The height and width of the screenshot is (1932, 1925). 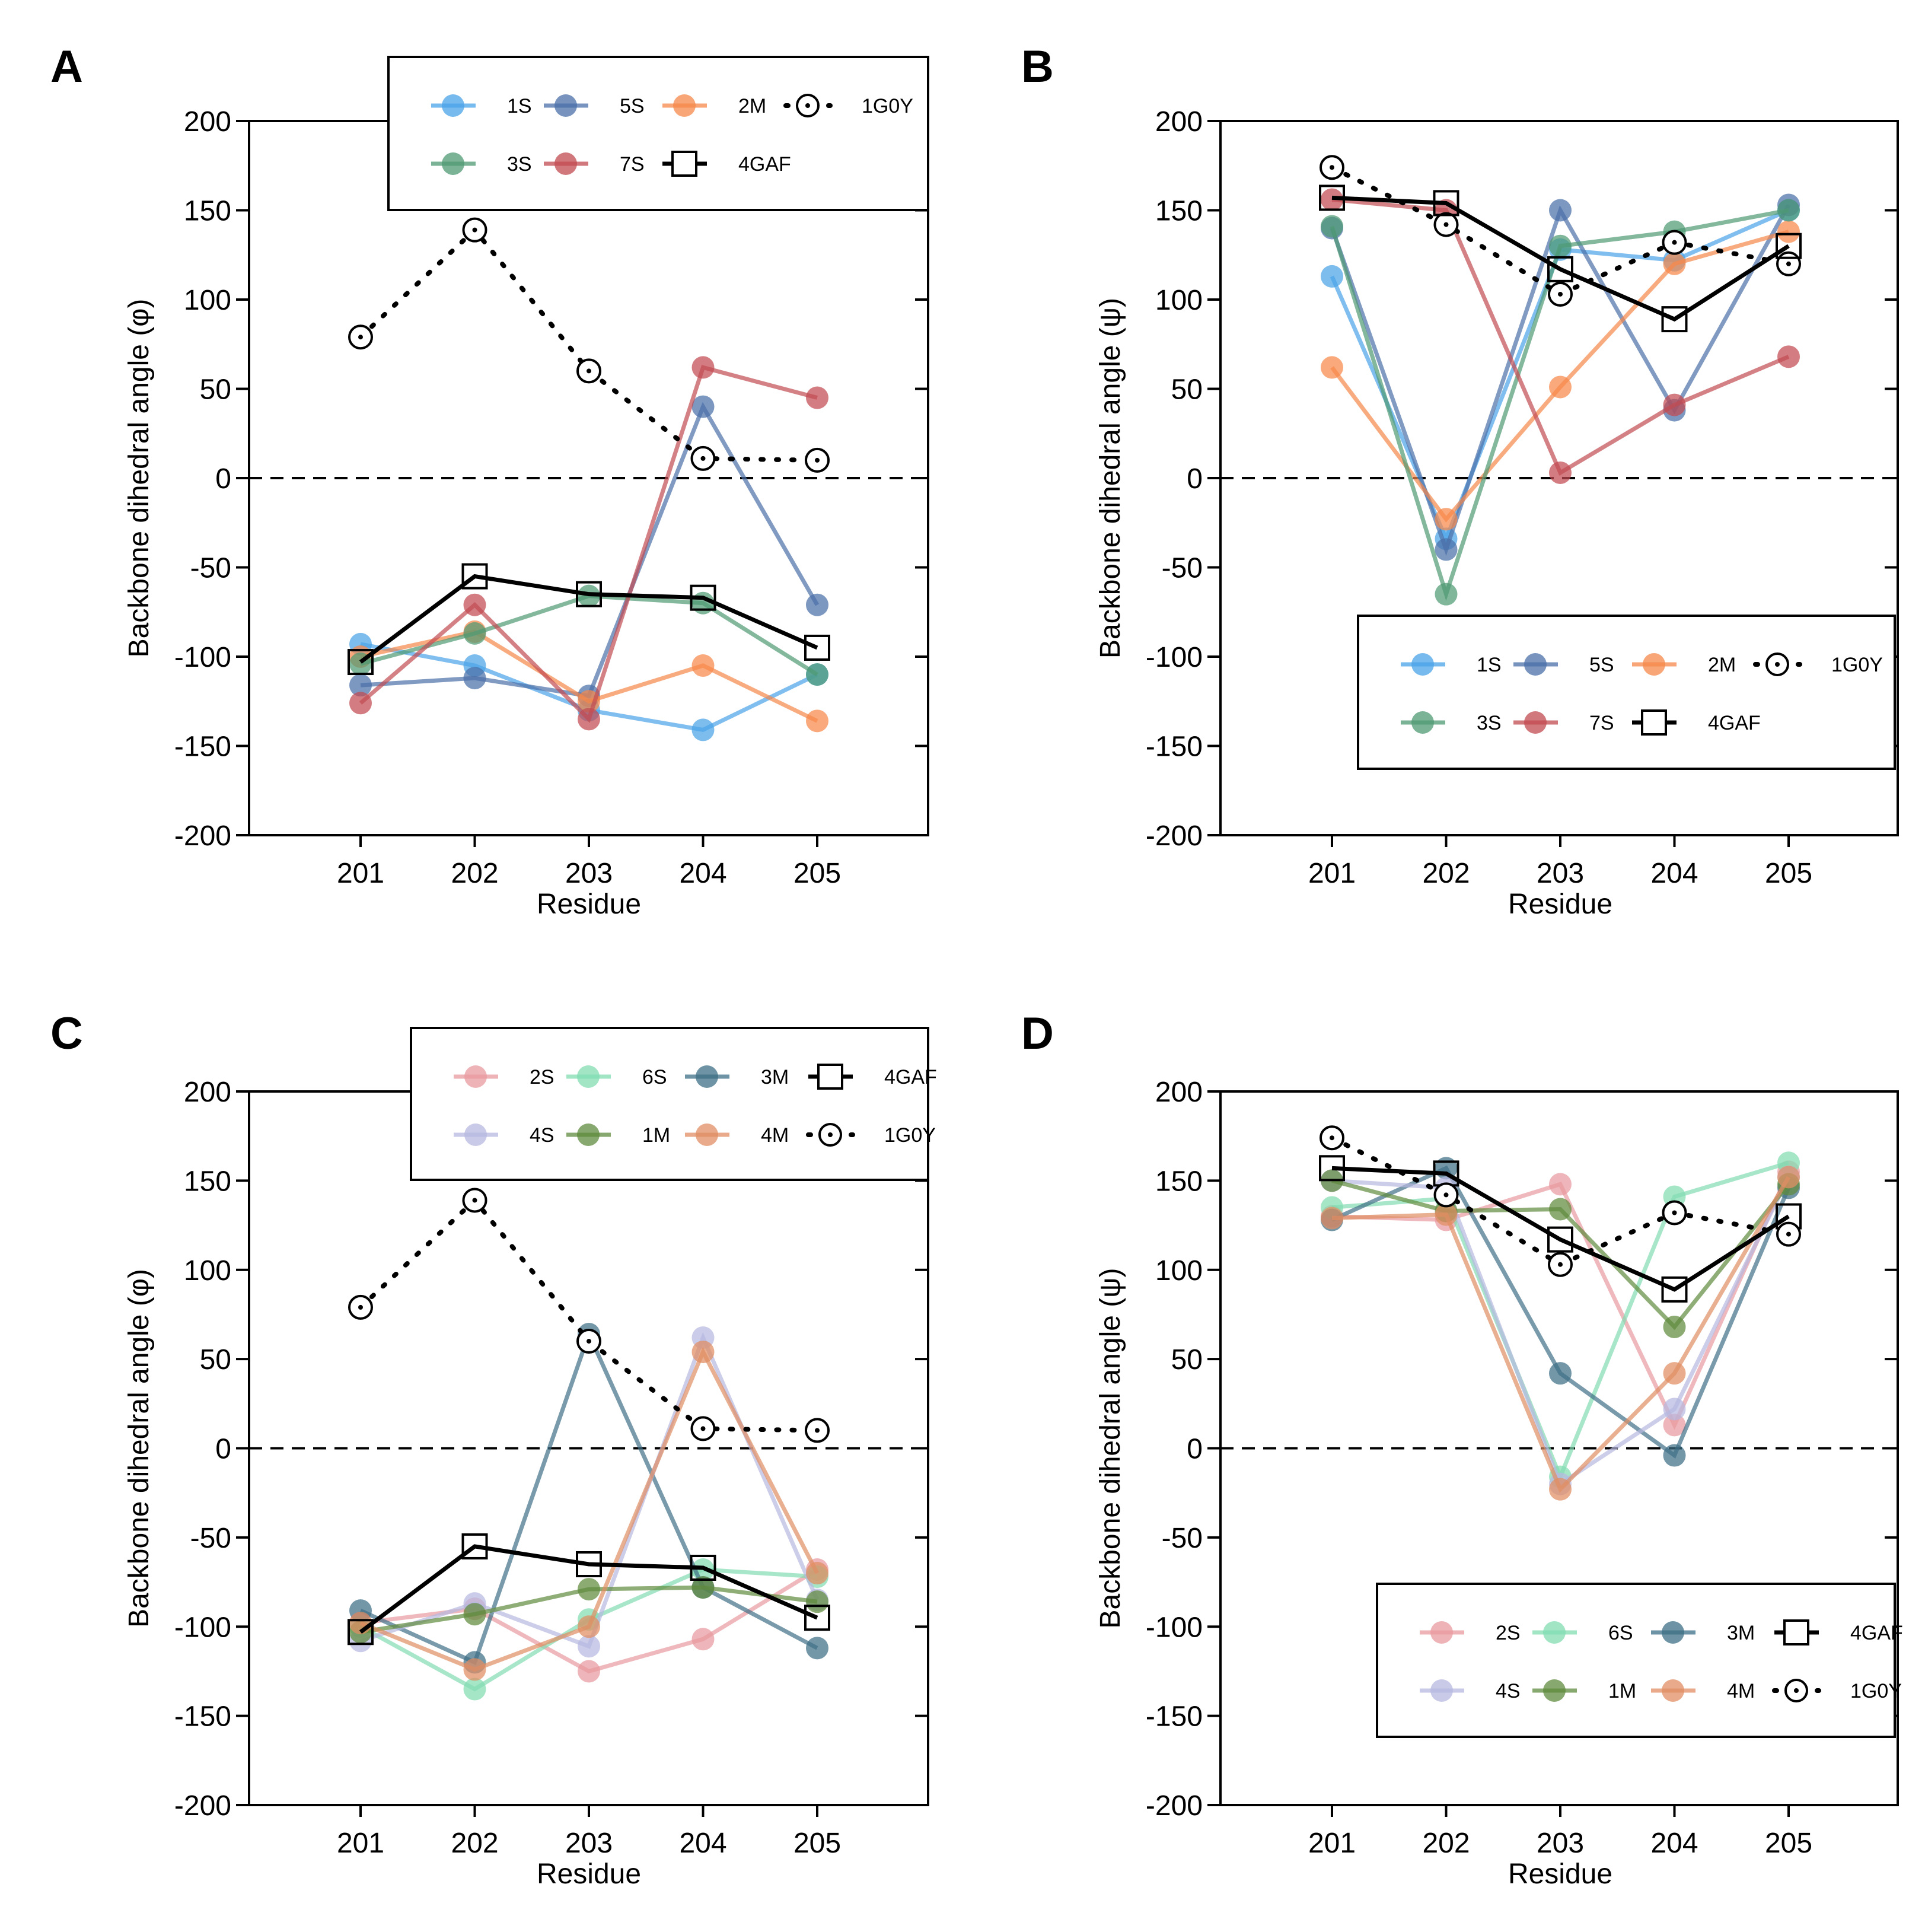 What do you see at coordinates (1555, 1690) in the screenshot?
I see `legend-marker-1M` at bounding box center [1555, 1690].